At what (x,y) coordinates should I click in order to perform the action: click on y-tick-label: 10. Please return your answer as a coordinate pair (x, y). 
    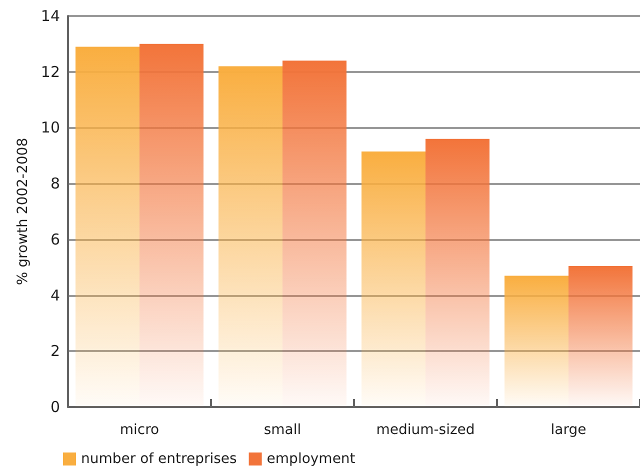
    Looking at the image, I should click on (50, 127).